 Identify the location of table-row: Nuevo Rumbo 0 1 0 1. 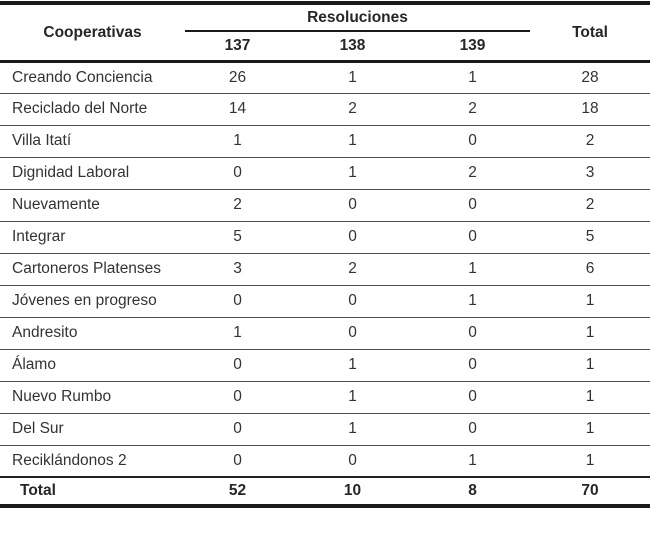
(325, 396).